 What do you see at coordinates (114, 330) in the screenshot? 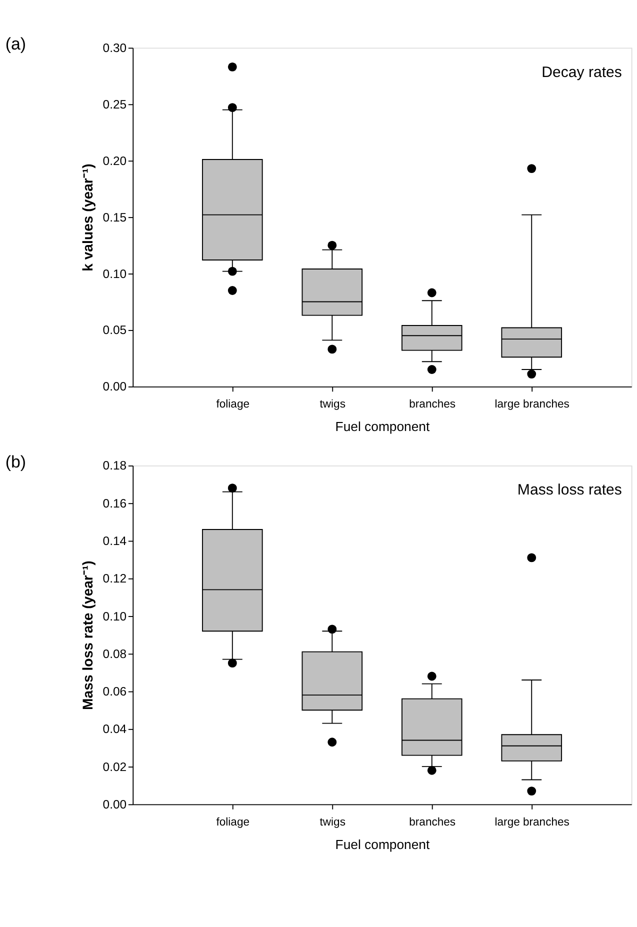
I see `y-tick-label: 0.05` at bounding box center [114, 330].